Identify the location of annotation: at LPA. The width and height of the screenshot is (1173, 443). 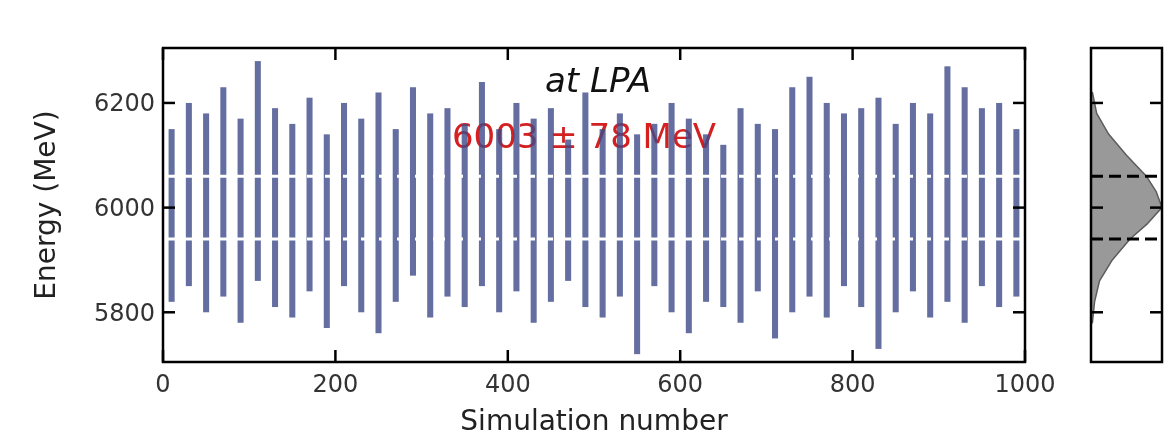
(598, 80).